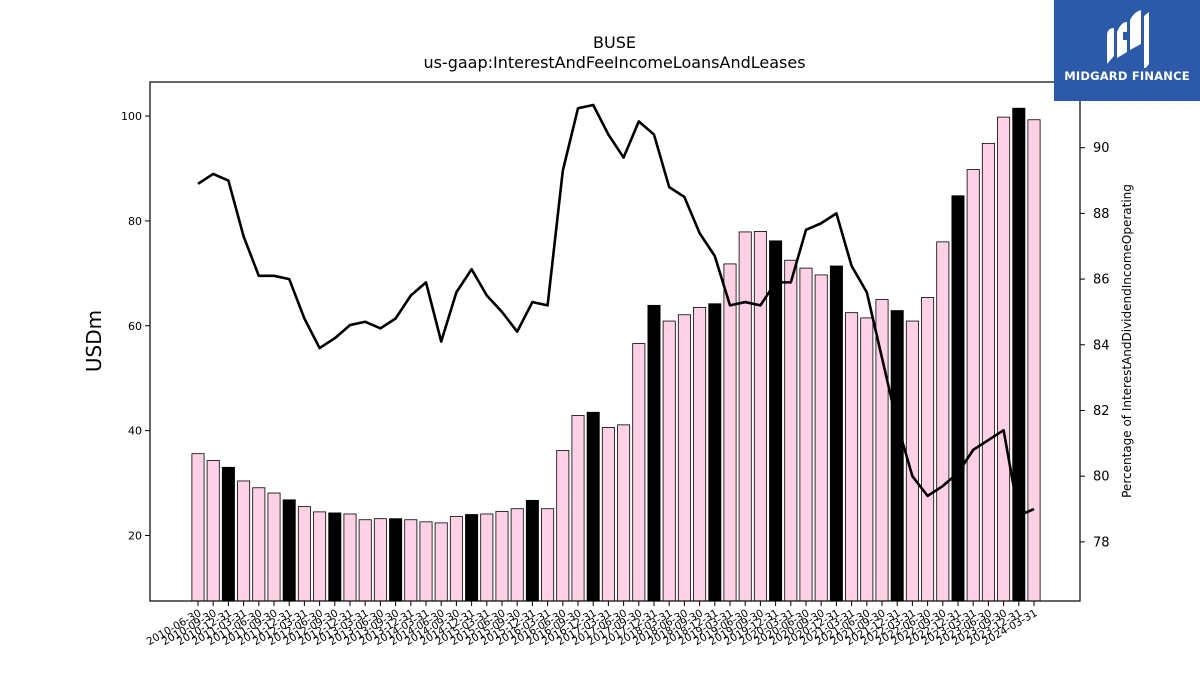 The height and width of the screenshot is (675, 1200). Describe the element at coordinates (1101, 542) in the screenshot. I see `y2-tick-label: 78` at that location.